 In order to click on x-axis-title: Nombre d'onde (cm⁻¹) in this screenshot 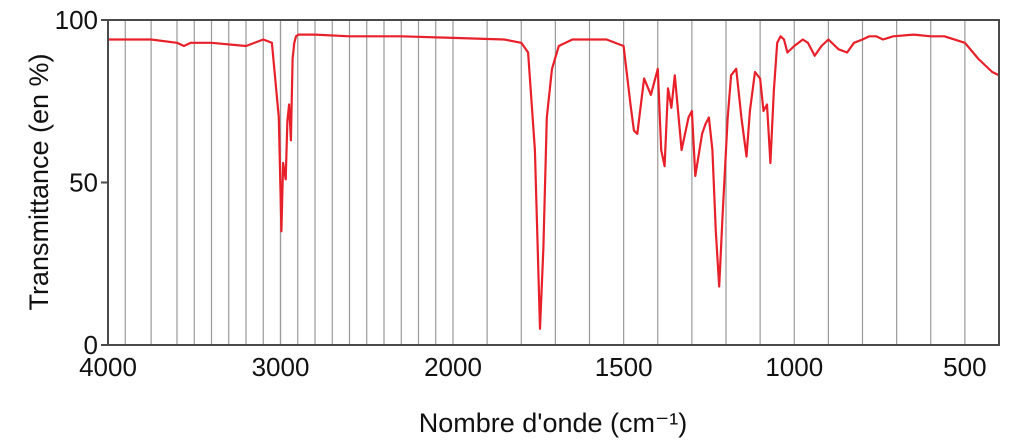, I will do `click(553, 423)`.